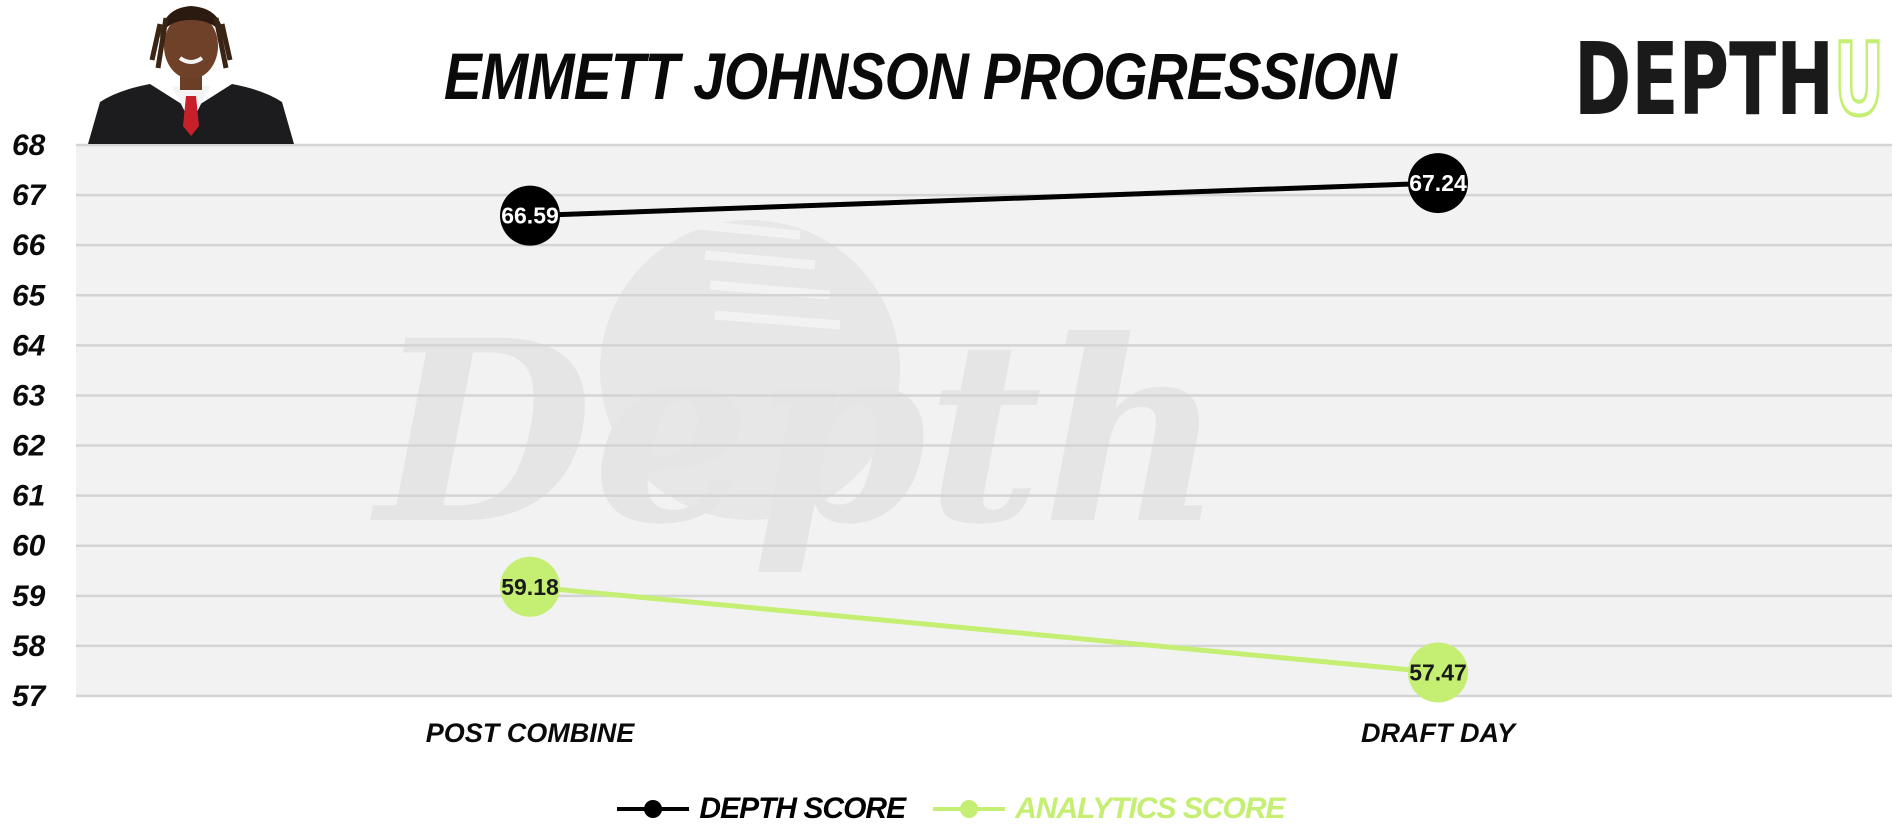 This screenshot has width=1900, height=840. What do you see at coordinates (969, 809) in the screenshot?
I see `legend-marker-analytics` at bounding box center [969, 809].